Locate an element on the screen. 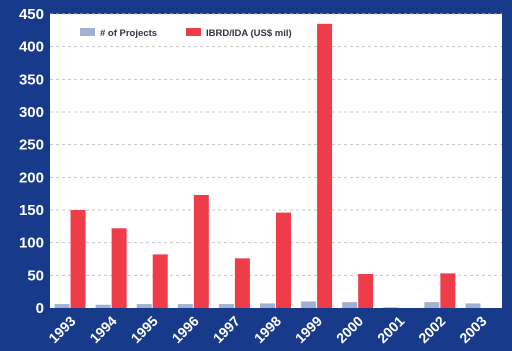 The height and width of the screenshot is (351, 512). y-axis-ticks: 0 50 100 150 200 250 300 350 400 450 is located at coordinates (31, 161).